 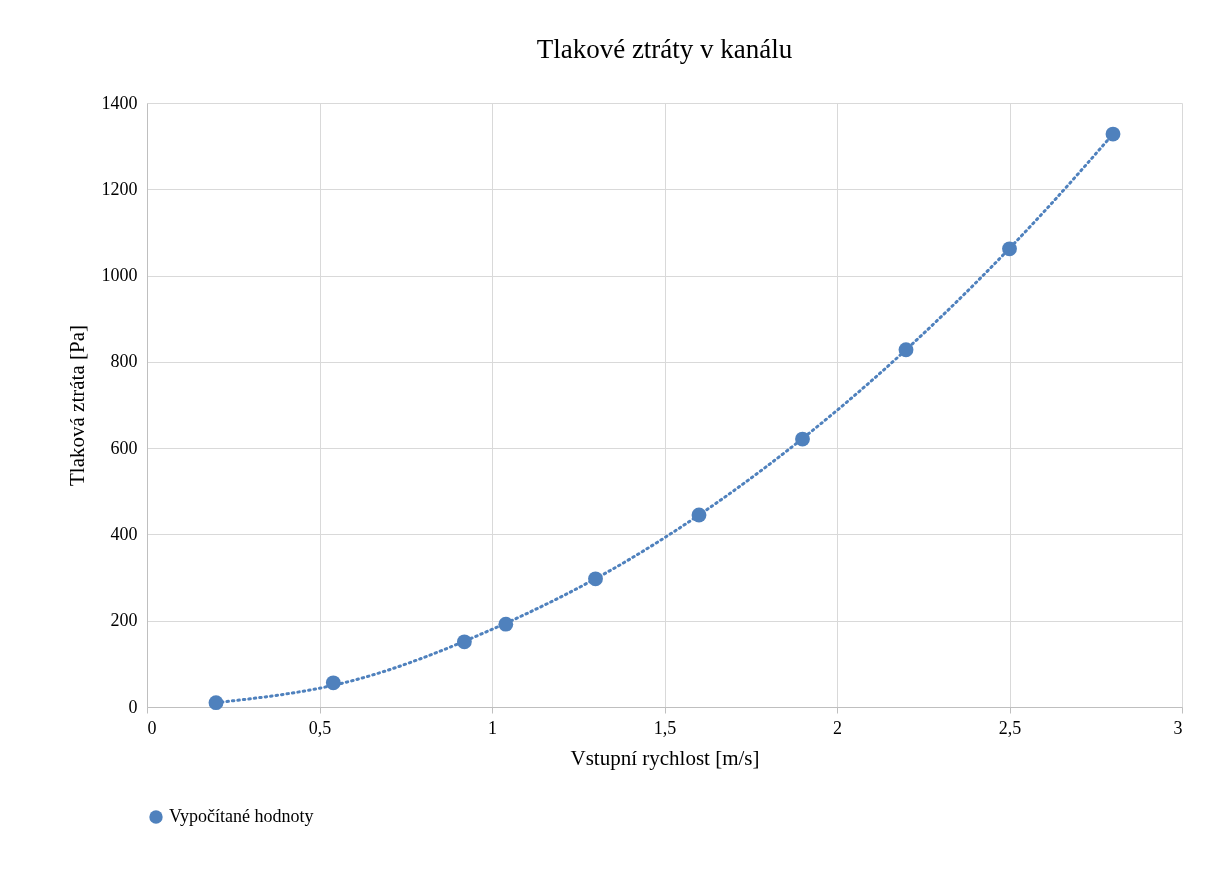 What do you see at coordinates (124, 620) in the screenshot?
I see `y-tick-label: 200` at bounding box center [124, 620].